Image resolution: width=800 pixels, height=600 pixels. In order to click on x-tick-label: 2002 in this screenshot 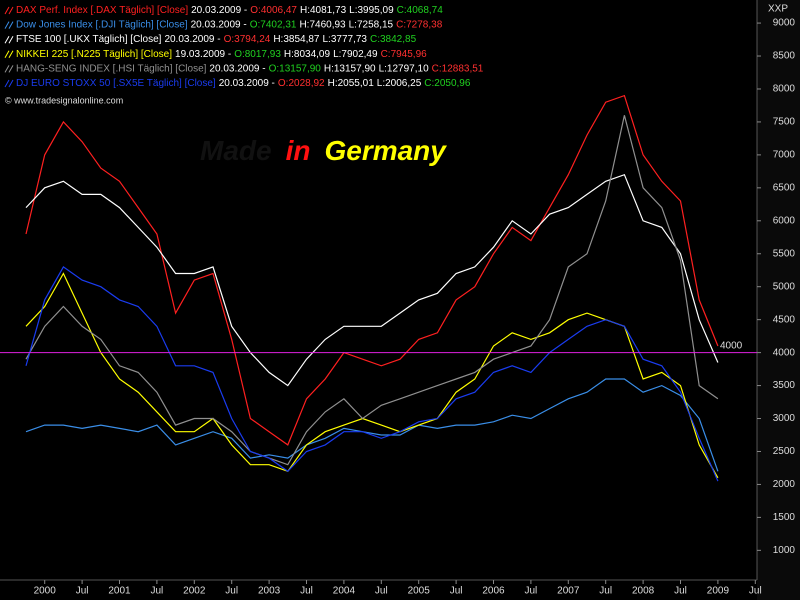, I will do `click(194, 591)`.